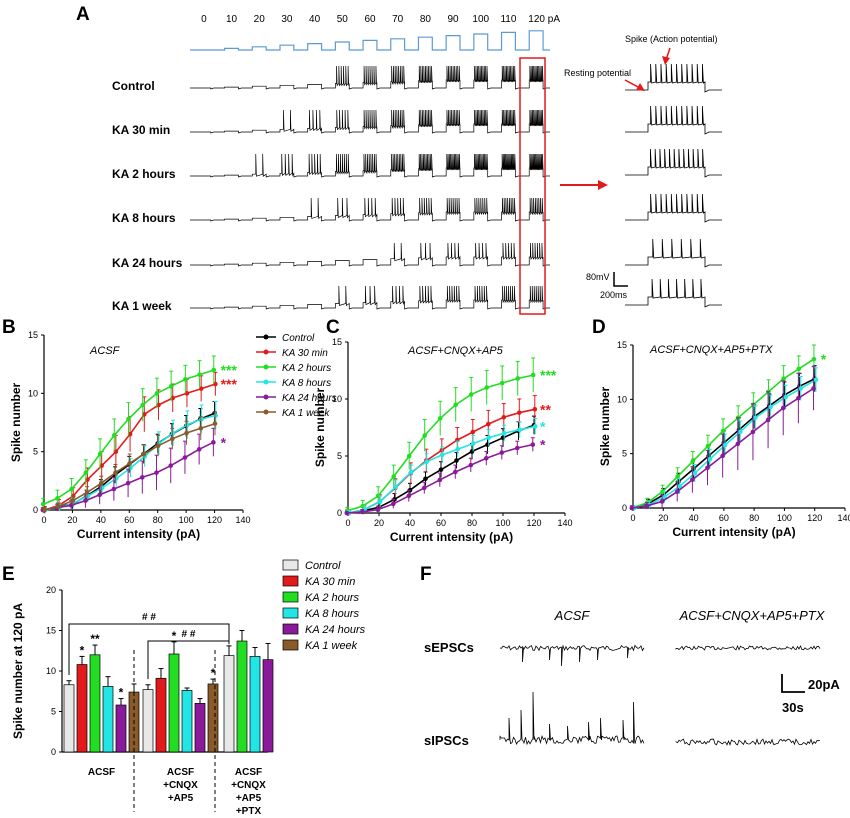 This screenshot has height=818, width=850. I want to click on sipsc-ptx, so click(748, 742).